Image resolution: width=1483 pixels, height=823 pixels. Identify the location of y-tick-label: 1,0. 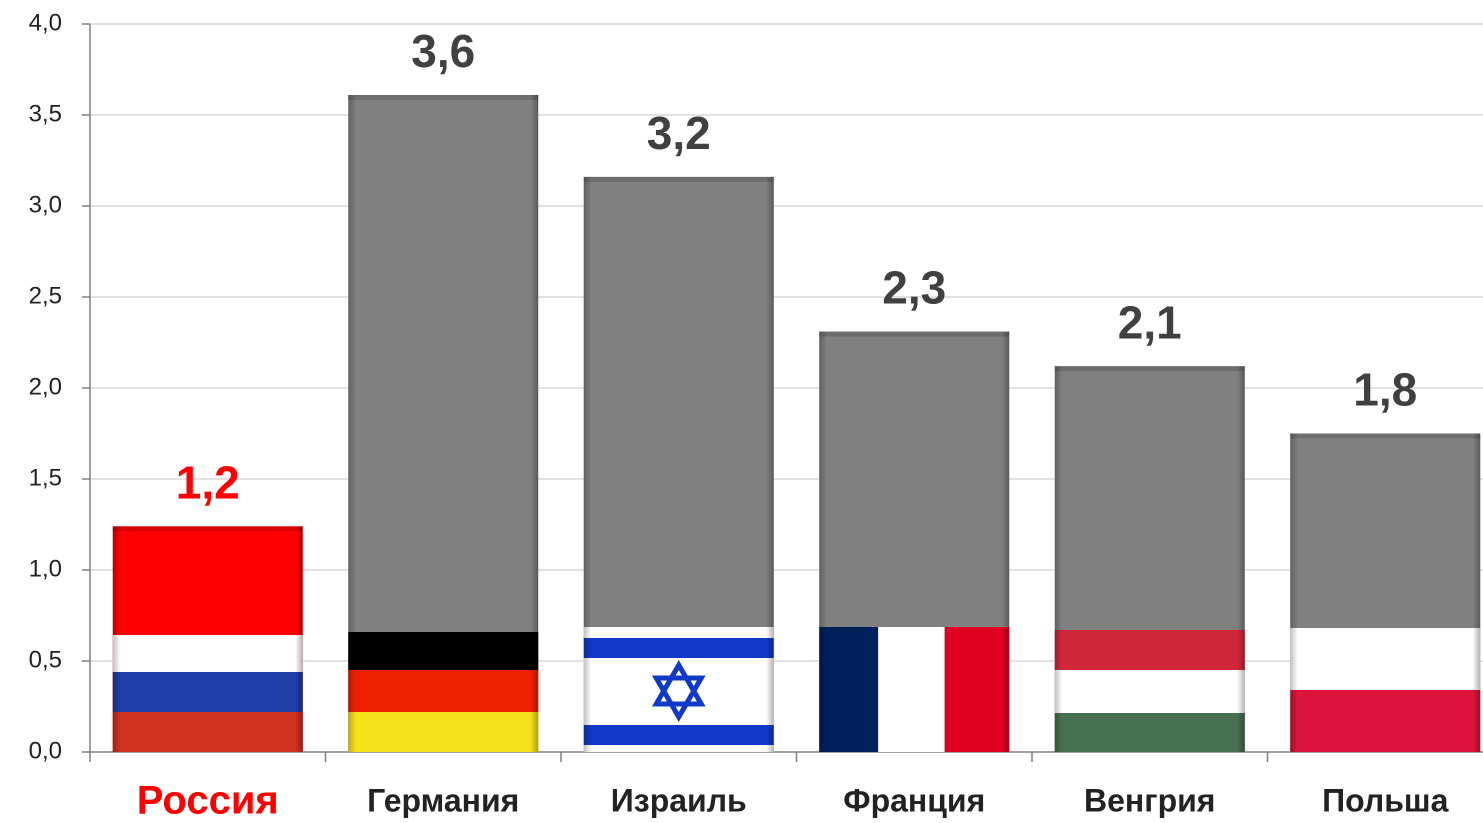
(45, 568).